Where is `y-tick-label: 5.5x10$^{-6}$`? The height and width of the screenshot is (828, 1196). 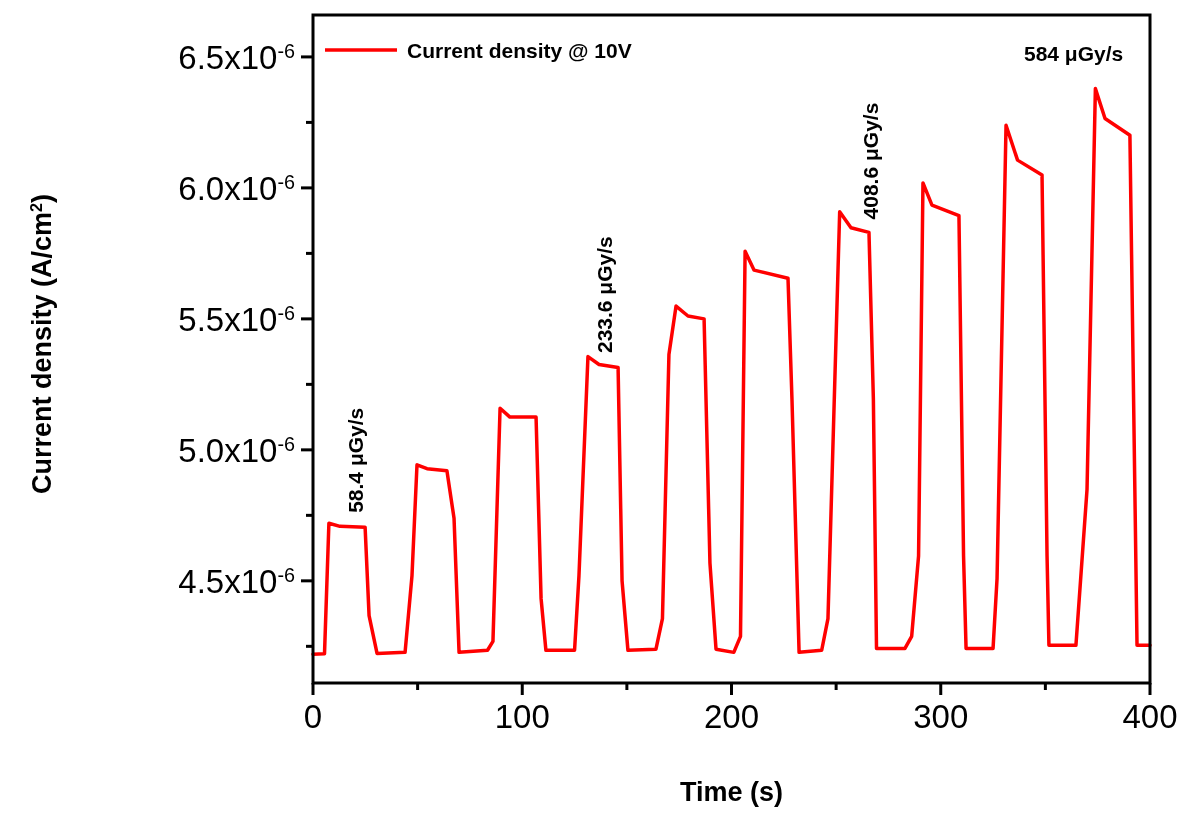 y-tick-label: 5.5x10$^{-6}$ is located at coordinates (236, 319).